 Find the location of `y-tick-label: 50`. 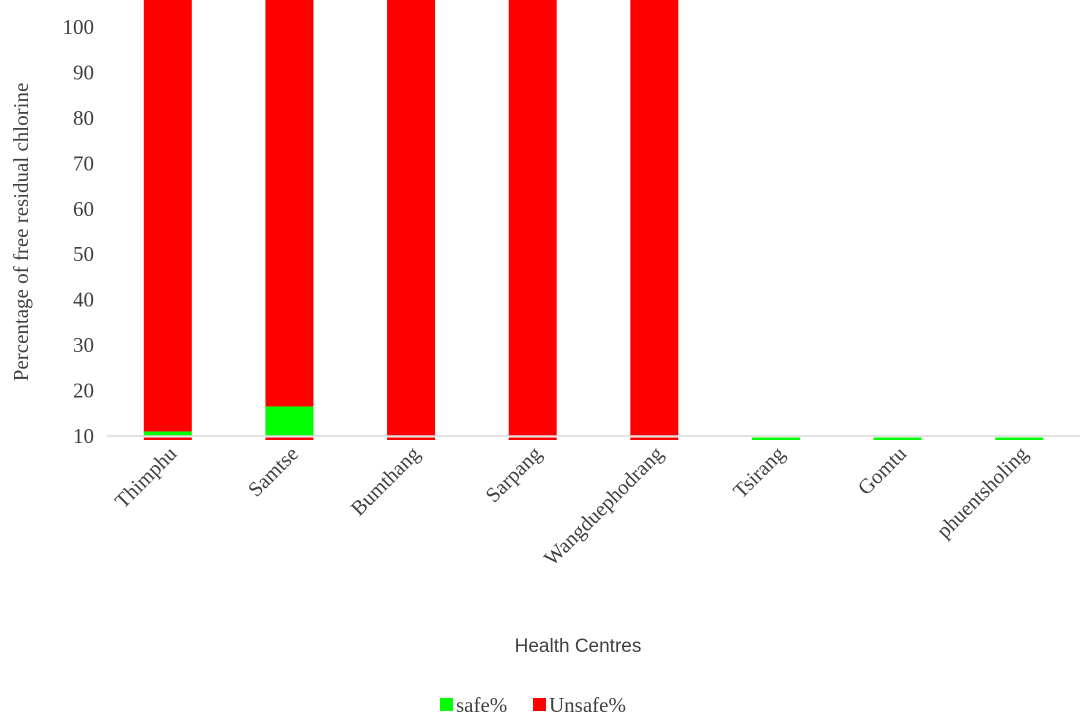

y-tick-label: 50 is located at coordinates (83, 254).